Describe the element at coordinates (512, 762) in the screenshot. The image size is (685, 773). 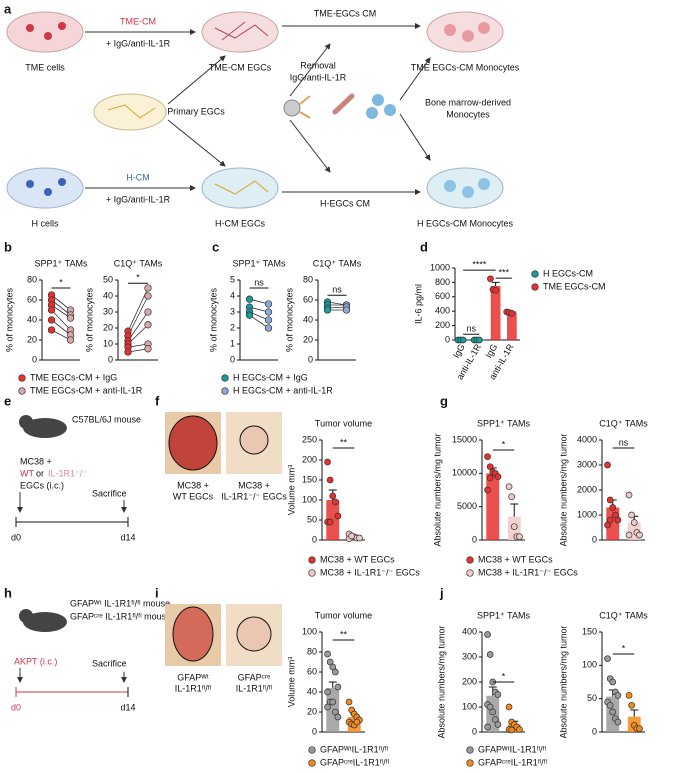
I see `legend-label: GFAPᶜʳᵉIL-1R1ᶠˡ/ᶠˡ` at that location.